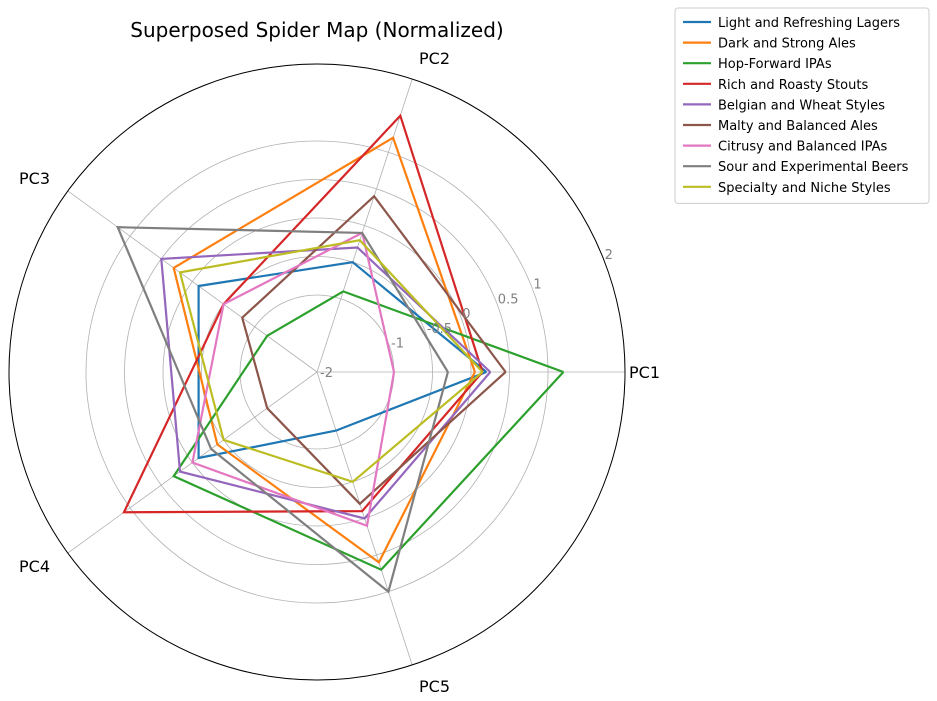 This screenshot has height=701, width=937. Describe the element at coordinates (34, 566) in the screenshot. I see `axis-label-pc4: PC4` at that location.